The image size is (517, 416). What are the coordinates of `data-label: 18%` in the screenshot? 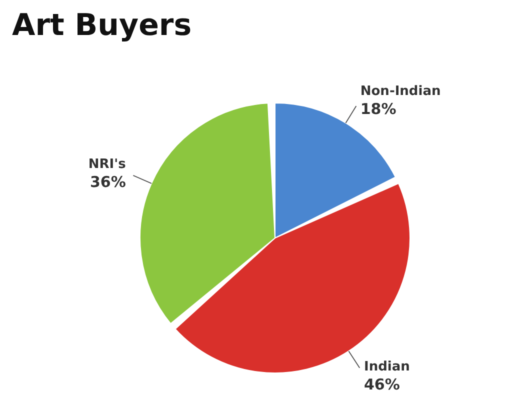 It's located at (378, 109).